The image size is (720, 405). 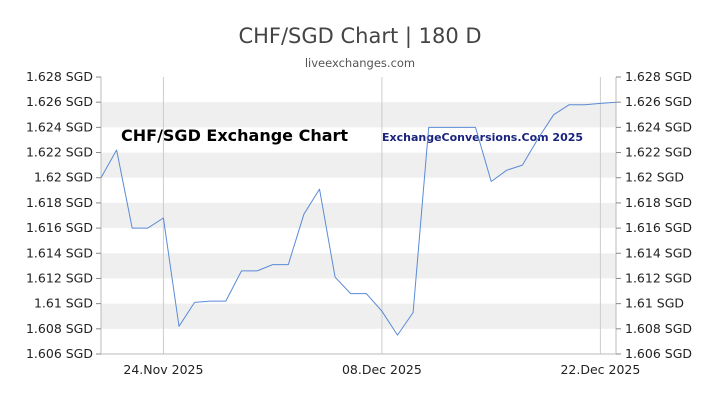 I want to click on y-tick-label-right: 1.61 SGD, so click(x=654, y=303).